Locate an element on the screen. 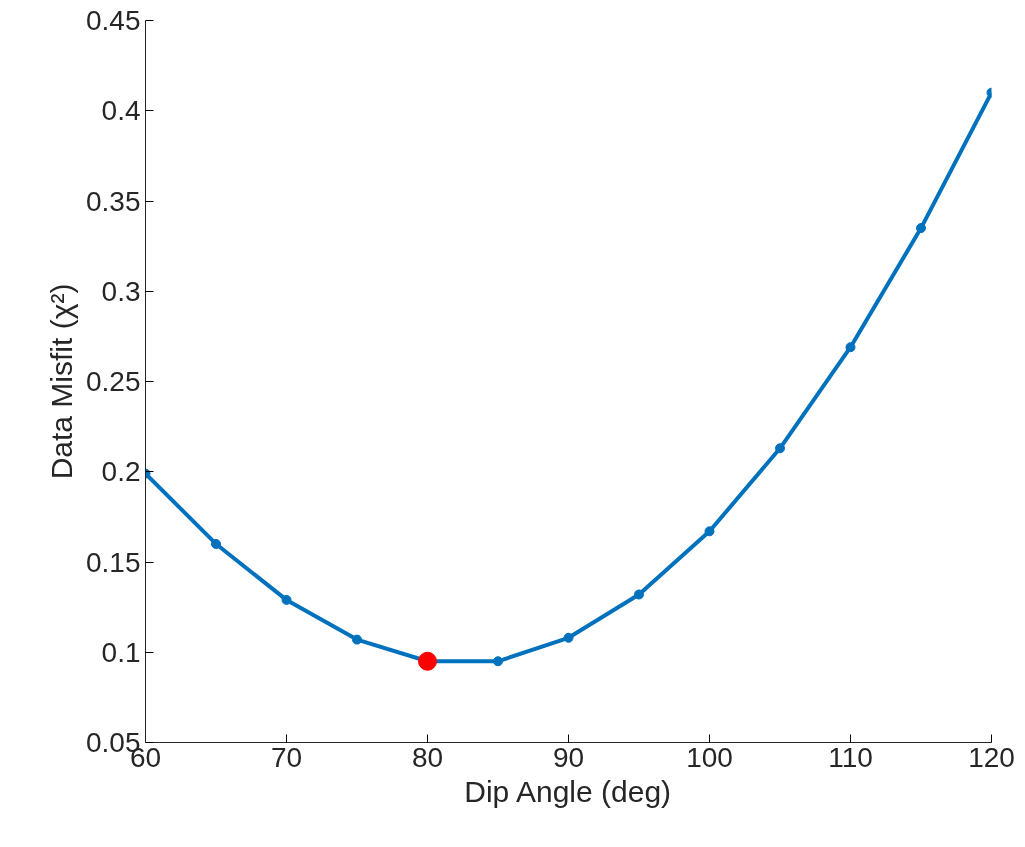 This screenshot has height=847, width=1025. y-tick-label: 0.3 is located at coordinates (121, 291).